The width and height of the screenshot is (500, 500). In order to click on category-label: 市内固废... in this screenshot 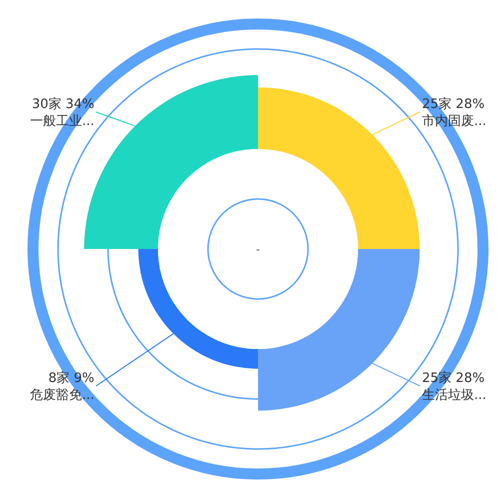, I will do `click(454, 121)`.